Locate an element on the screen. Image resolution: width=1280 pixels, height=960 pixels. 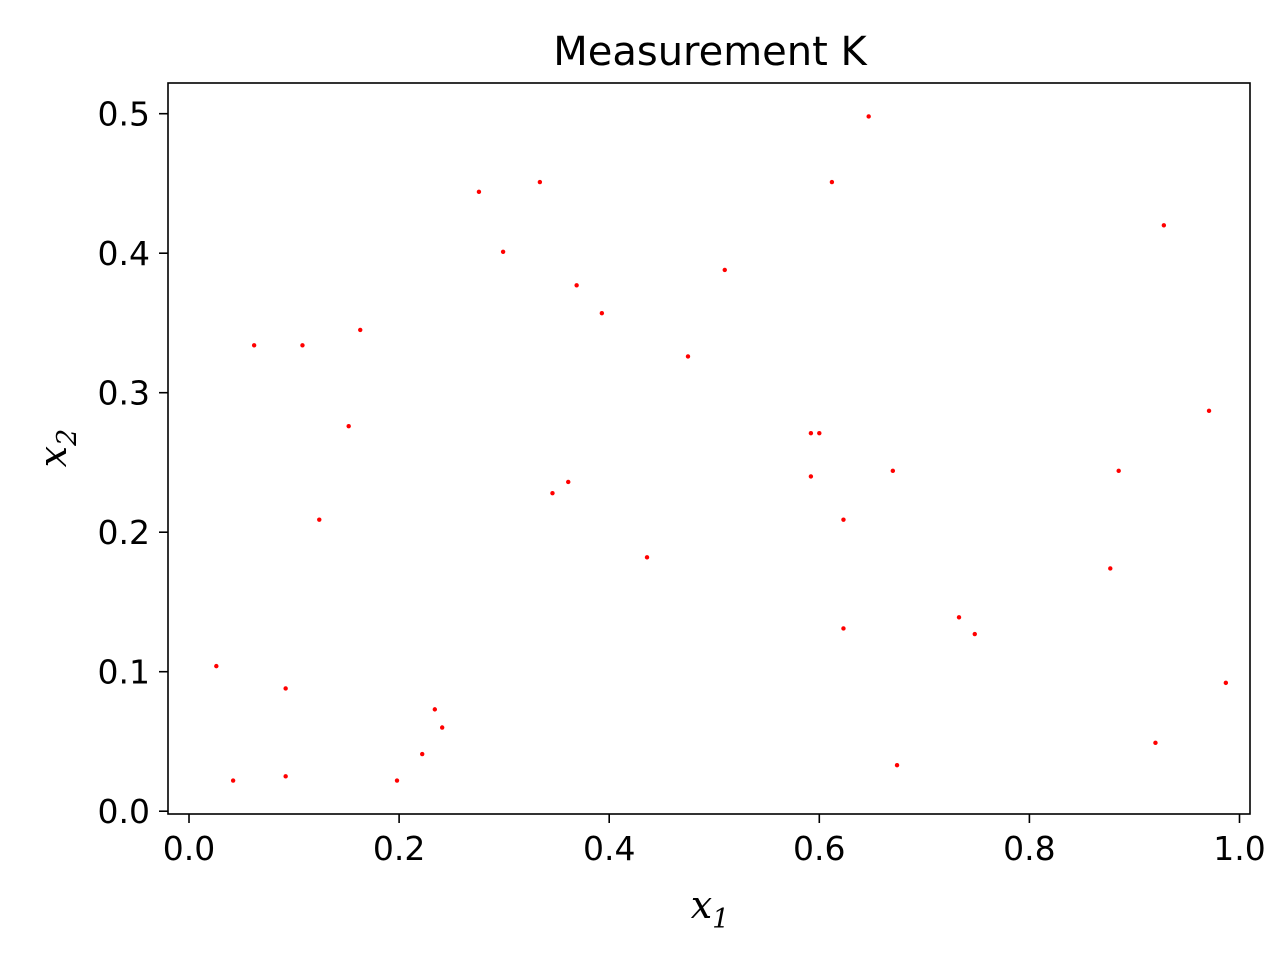
x-tick-label: 0.2 is located at coordinates (399, 848).